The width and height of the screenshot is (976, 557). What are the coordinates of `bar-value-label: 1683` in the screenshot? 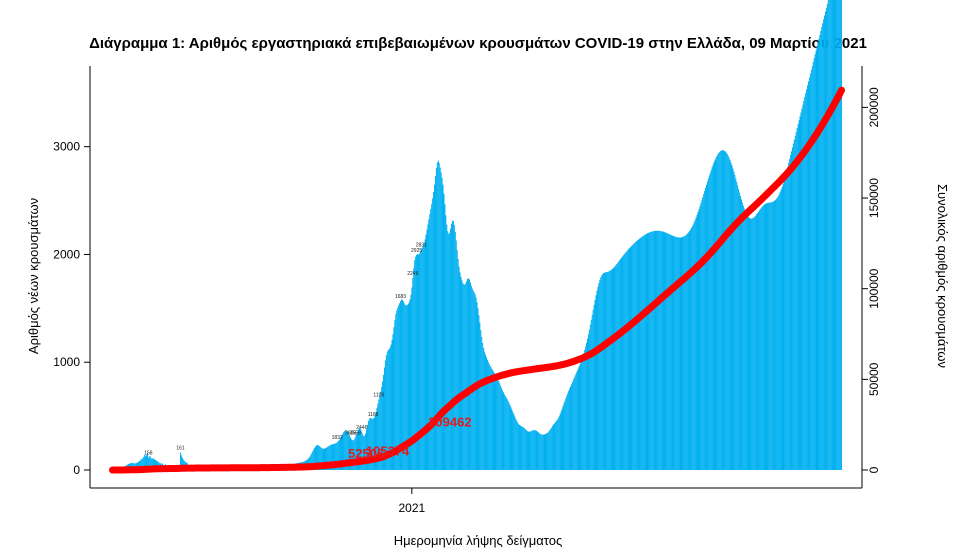 It's located at (400, 297).